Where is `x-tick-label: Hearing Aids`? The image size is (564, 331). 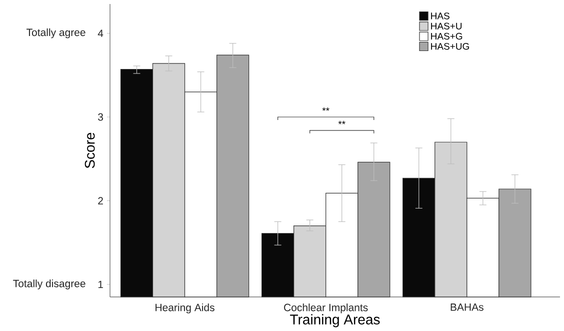
x-tick-label: Hearing Aids is located at coordinates (185, 309).